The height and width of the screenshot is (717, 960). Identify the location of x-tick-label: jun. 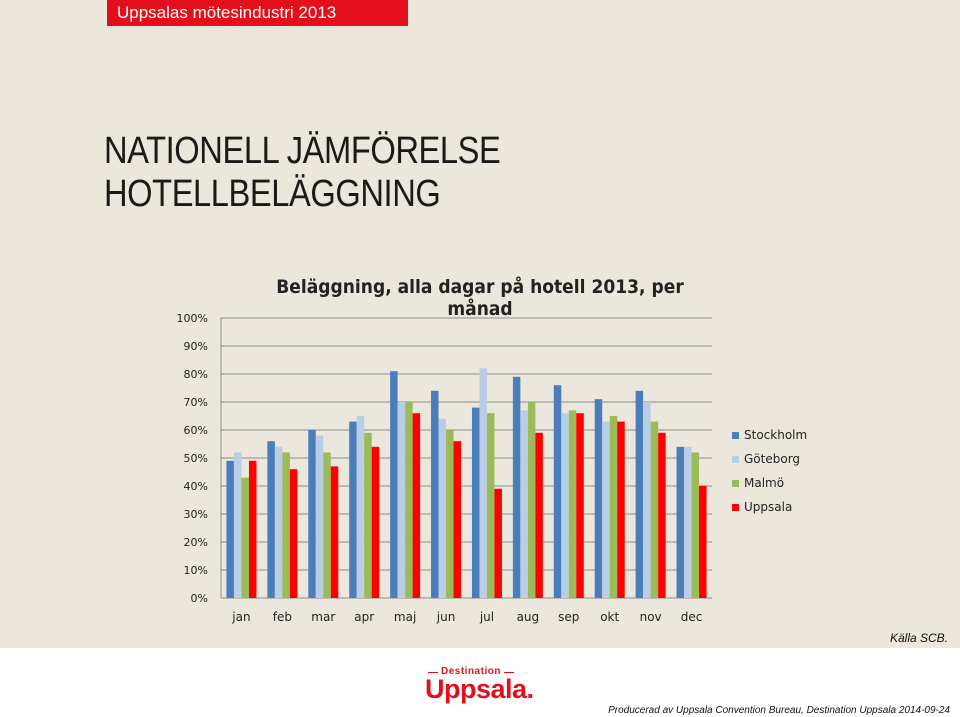
(446, 617).